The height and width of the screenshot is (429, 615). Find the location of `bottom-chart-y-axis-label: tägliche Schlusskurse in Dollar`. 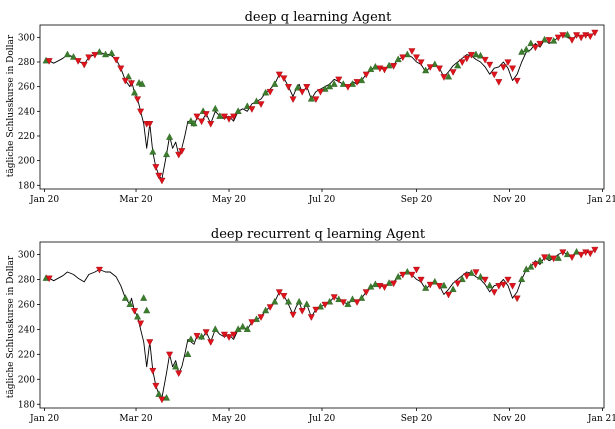

bottom-chart-y-axis-label: tägliche Schlusskurse in Dollar is located at coordinates (11, 326).